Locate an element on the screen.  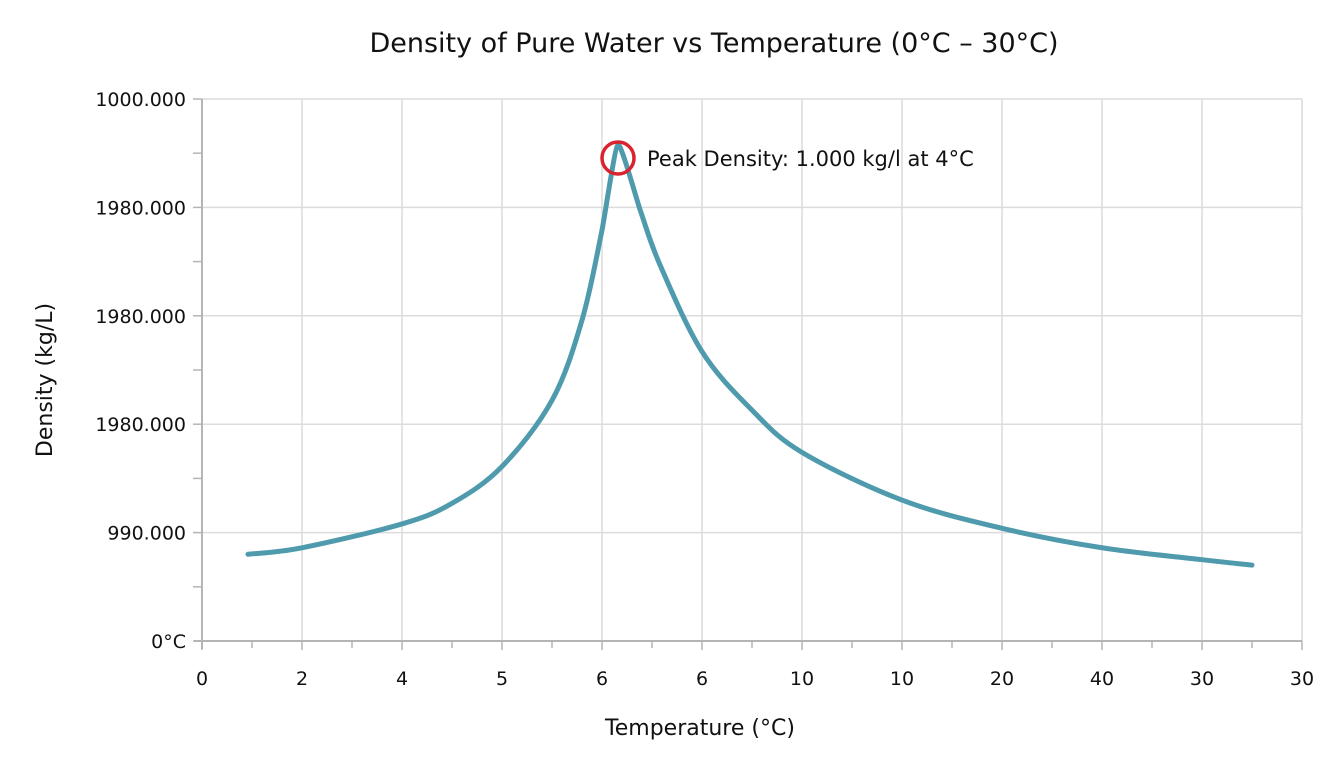
x-tick-label: 5 is located at coordinates (502, 679).